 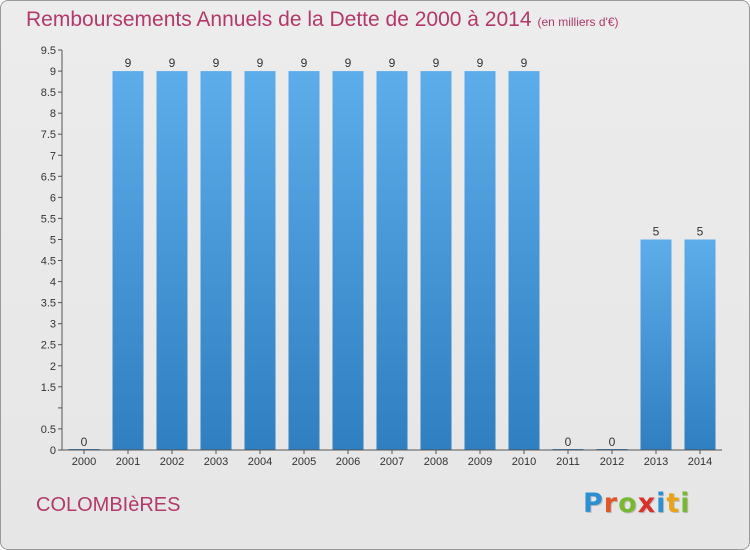 What do you see at coordinates (172, 63) in the screenshot?
I see `data-label-2002: 9` at bounding box center [172, 63].